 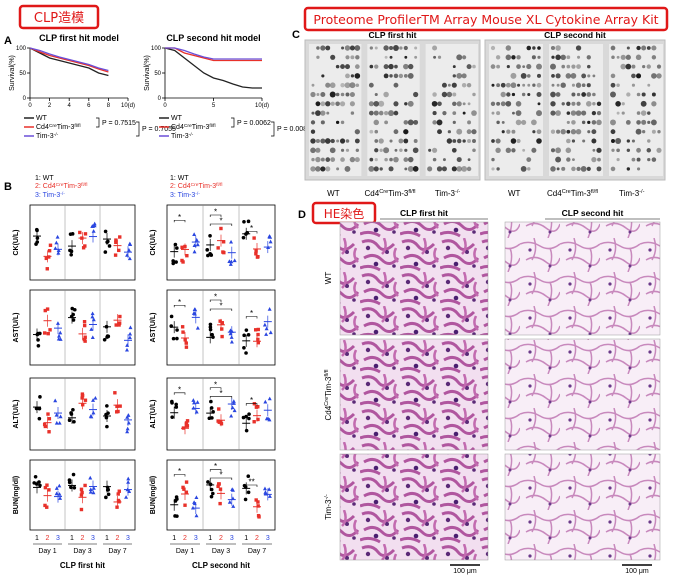 What do you see at coordinates (53, 126) in the screenshot?
I see `label-part: Cre` at bounding box center [53, 126].